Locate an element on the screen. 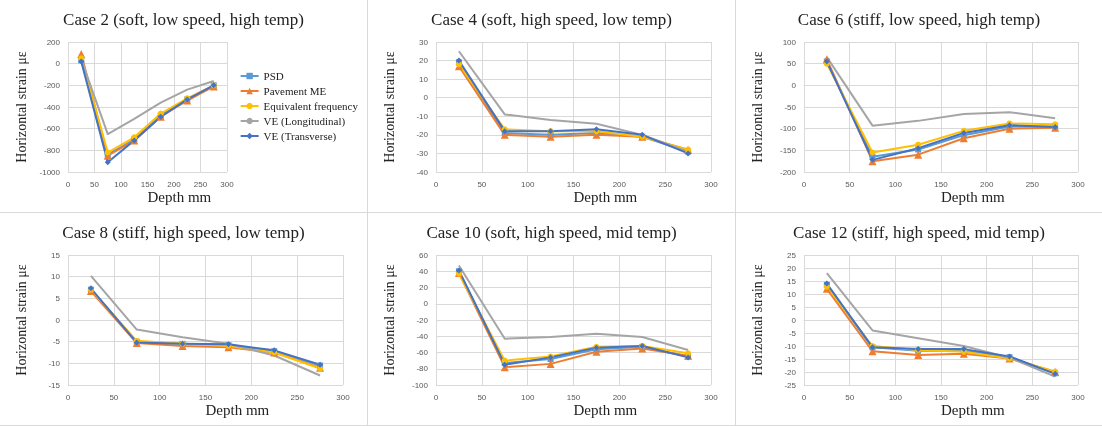 The image size is (1102, 426). legend-label: VE (Transverse) is located at coordinates (300, 136).